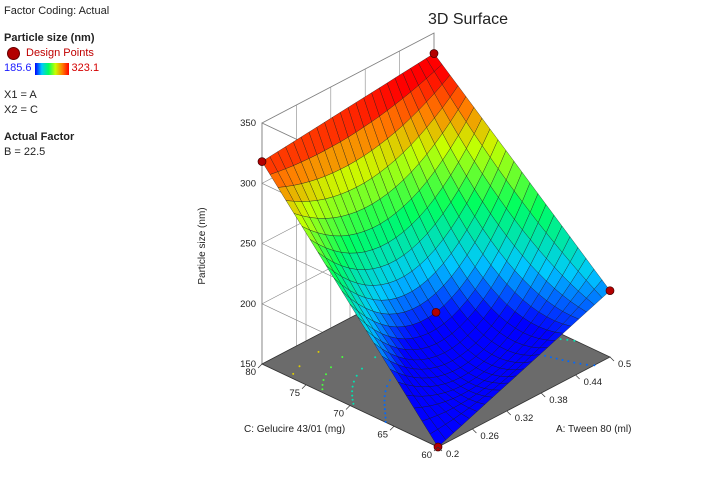  Describe the element at coordinates (60, 53) in the screenshot. I see `design-points-label: Design Points` at that location.